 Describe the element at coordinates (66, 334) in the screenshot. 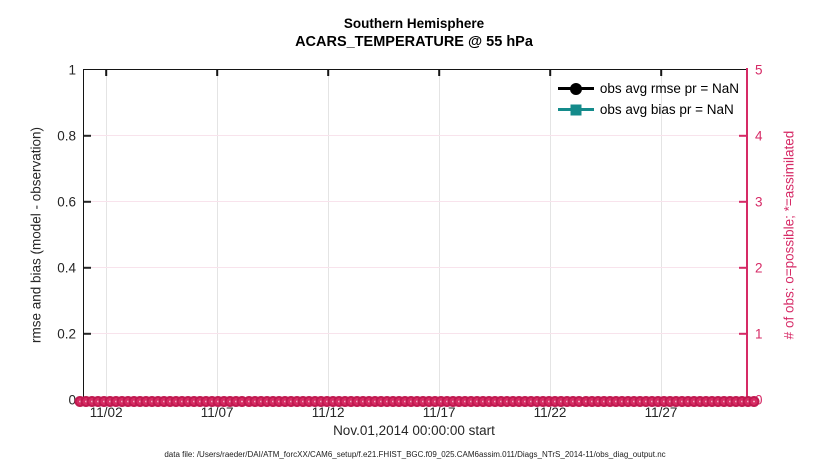

I see `left-y-tick-label: 0.2` at that location.